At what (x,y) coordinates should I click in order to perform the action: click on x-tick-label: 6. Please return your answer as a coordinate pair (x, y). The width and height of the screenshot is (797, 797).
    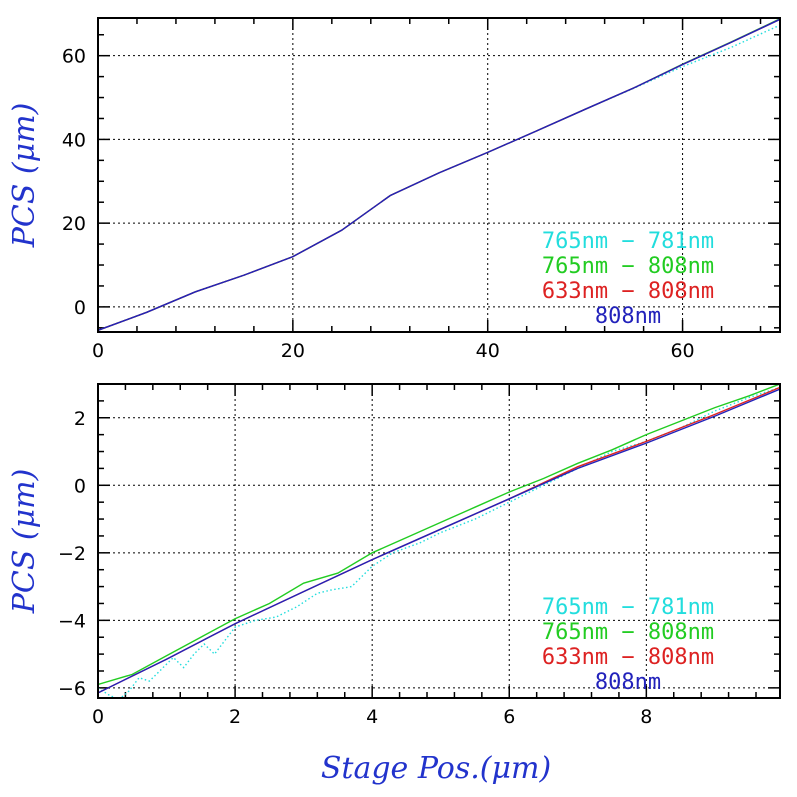
    Looking at the image, I should click on (509, 717).